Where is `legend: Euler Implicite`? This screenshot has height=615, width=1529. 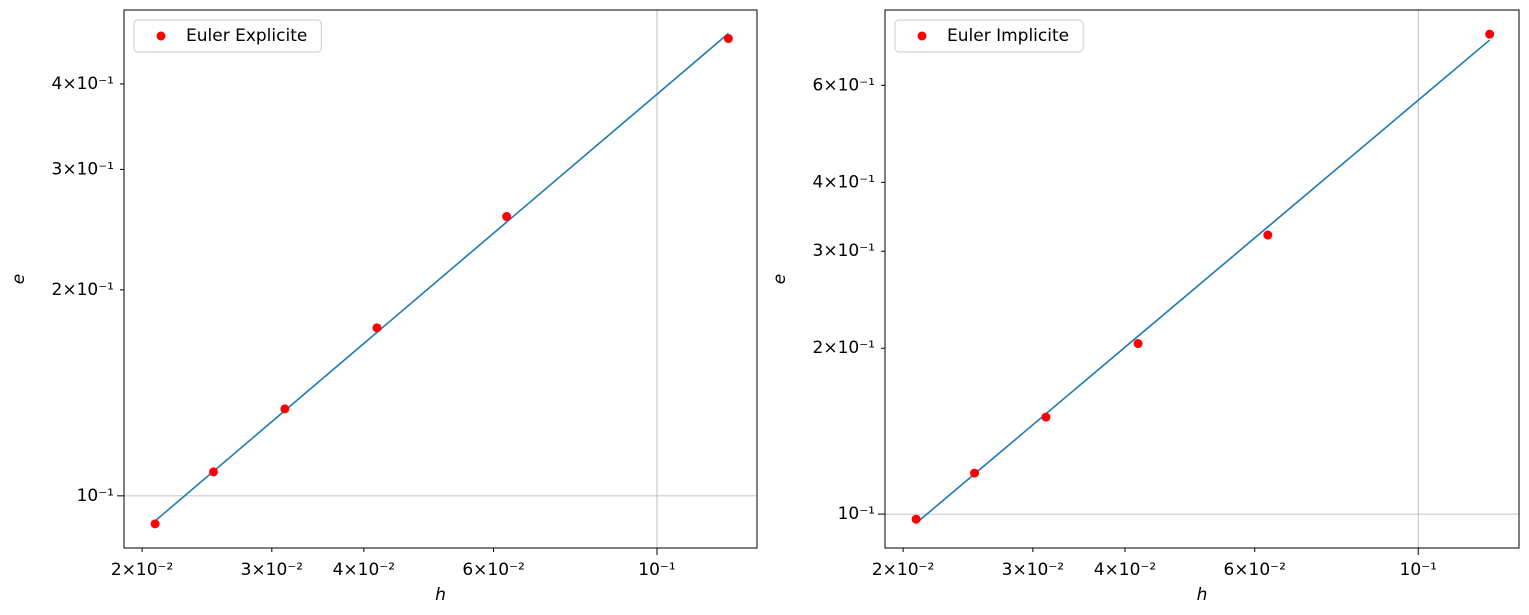
legend: Euler Implicite is located at coordinates (989, 36).